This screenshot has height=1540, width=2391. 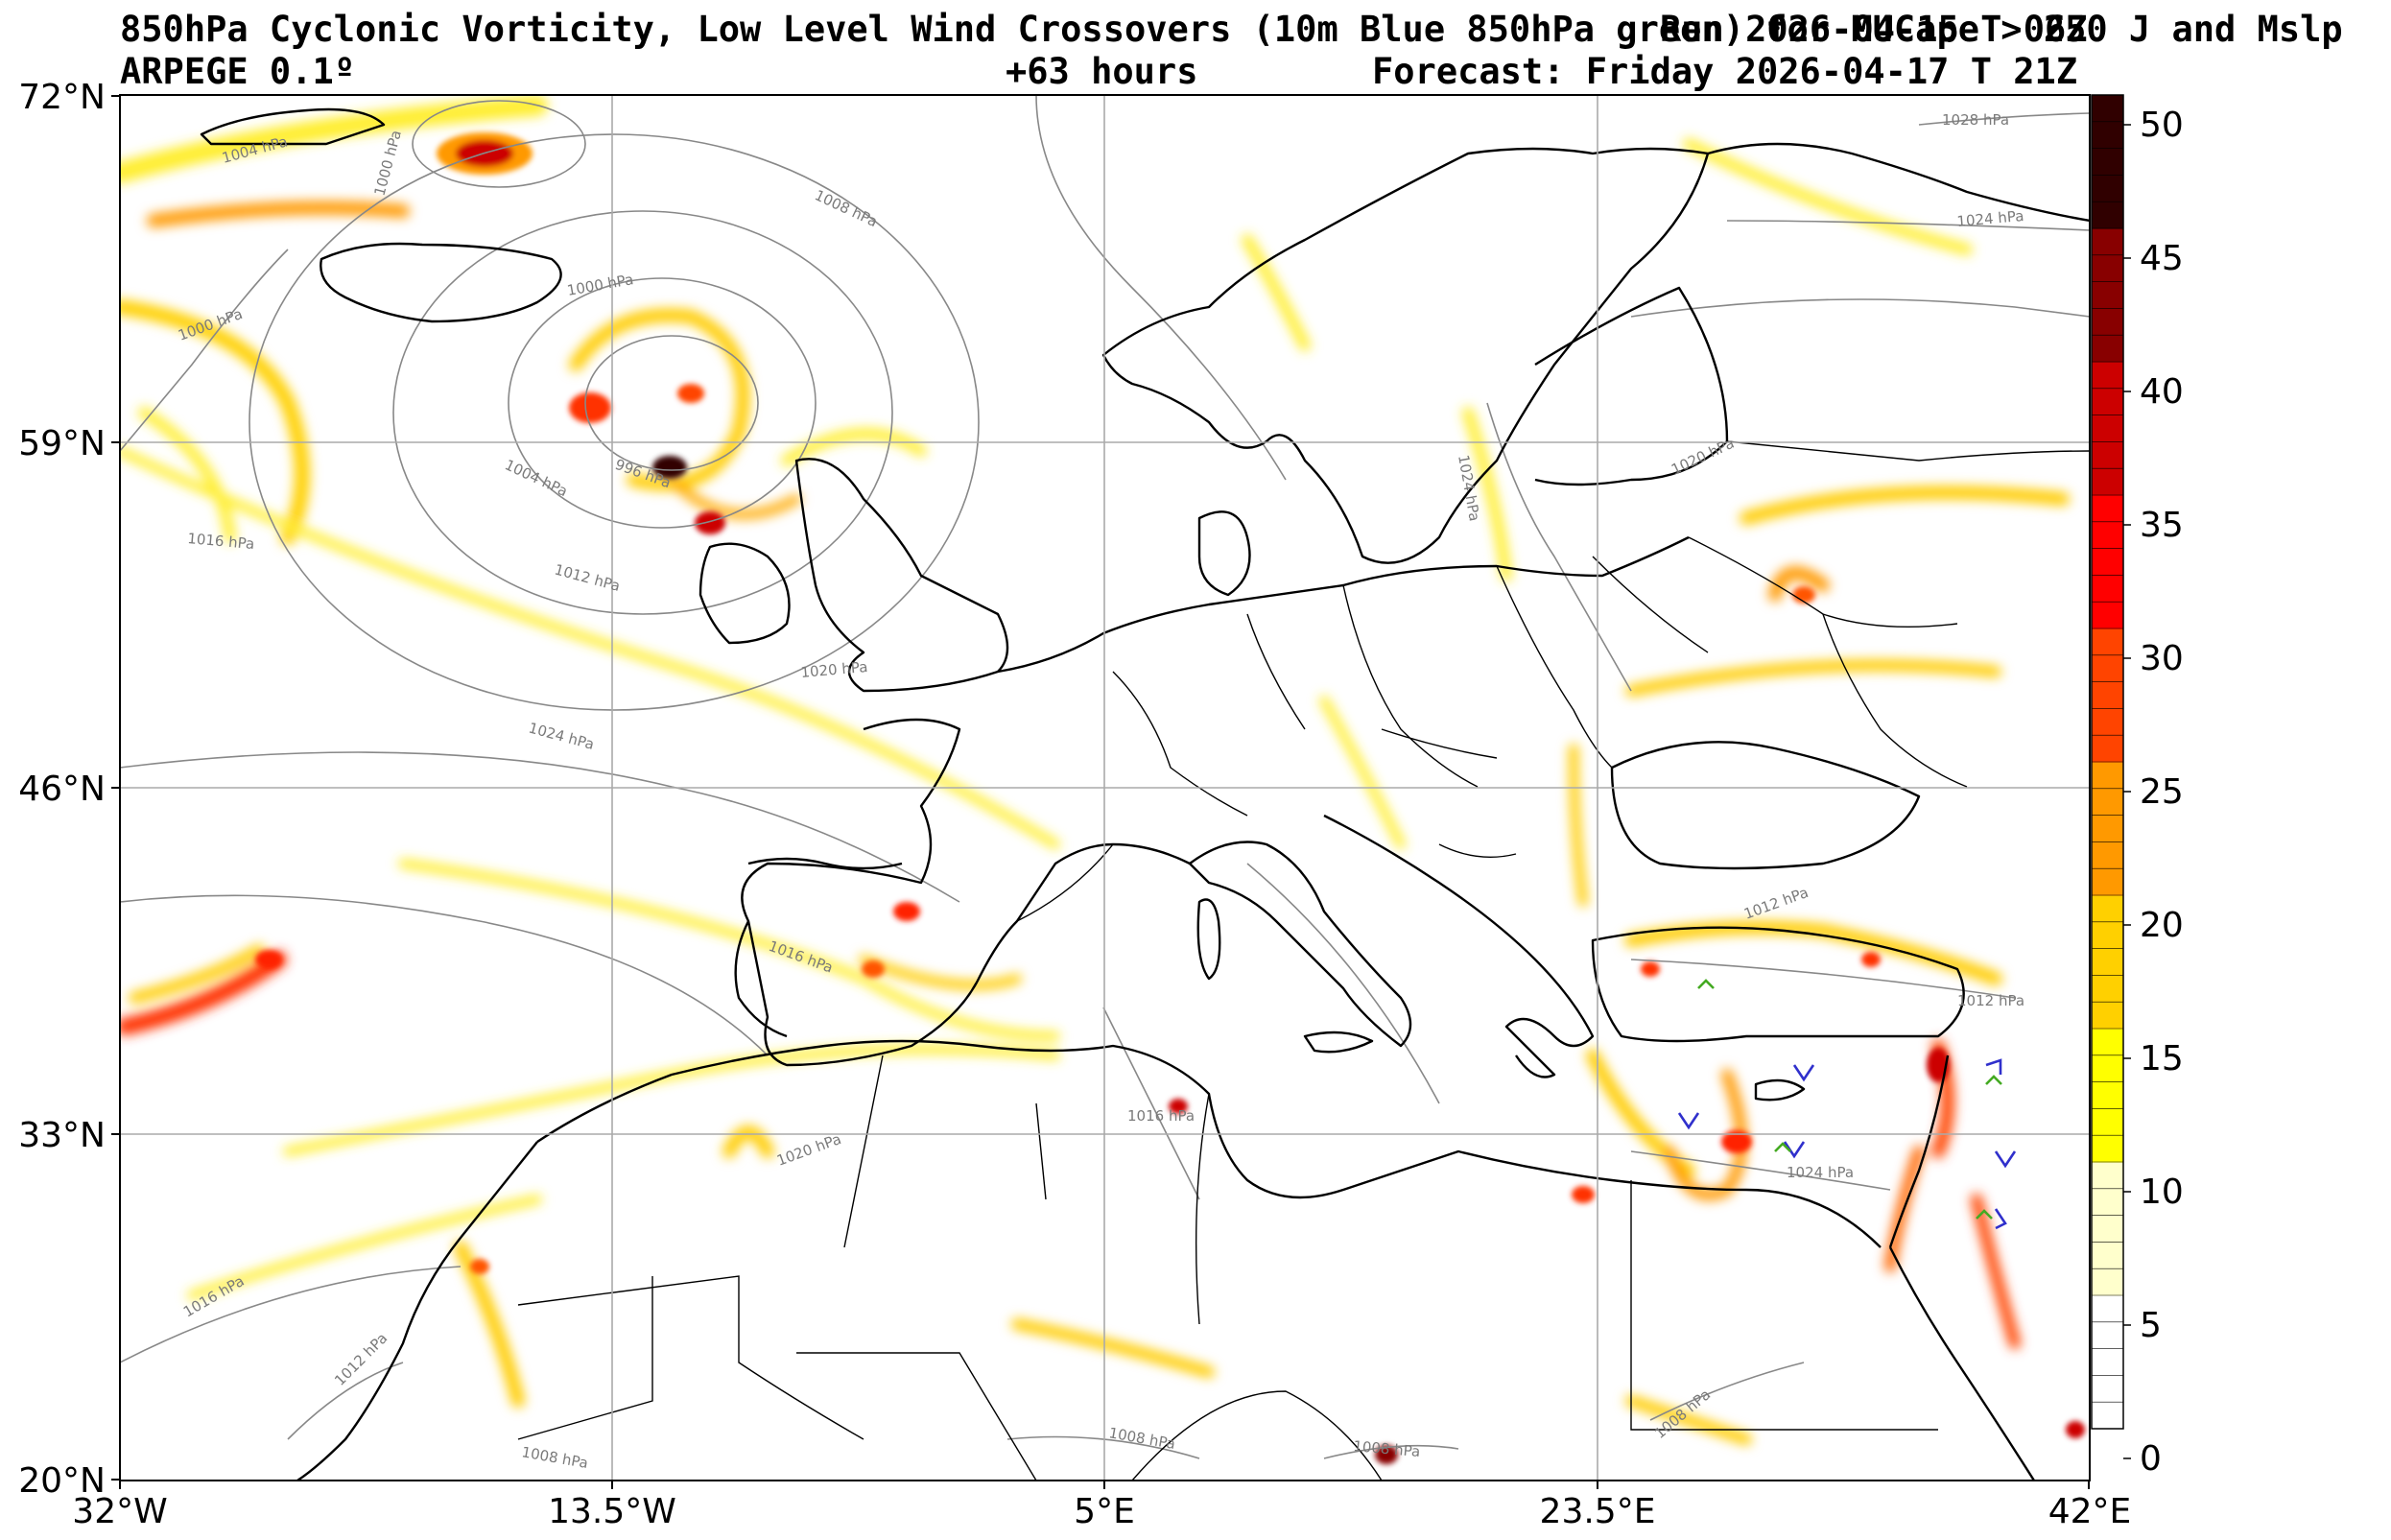 What do you see at coordinates (2162, 792) in the screenshot?
I see `colorbar-tick-label: 25` at bounding box center [2162, 792].